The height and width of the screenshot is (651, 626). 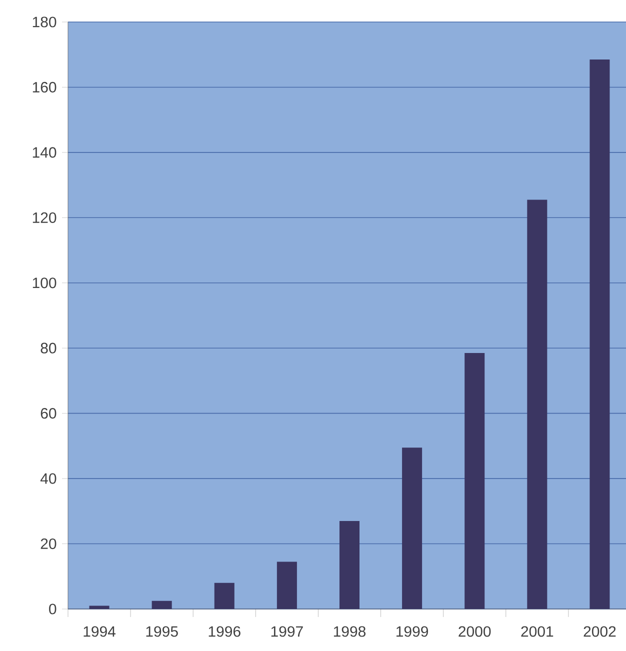 What do you see at coordinates (100, 631) in the screenshot?
I see `x-tick-label: 1994` at bounding box center [100, 631].